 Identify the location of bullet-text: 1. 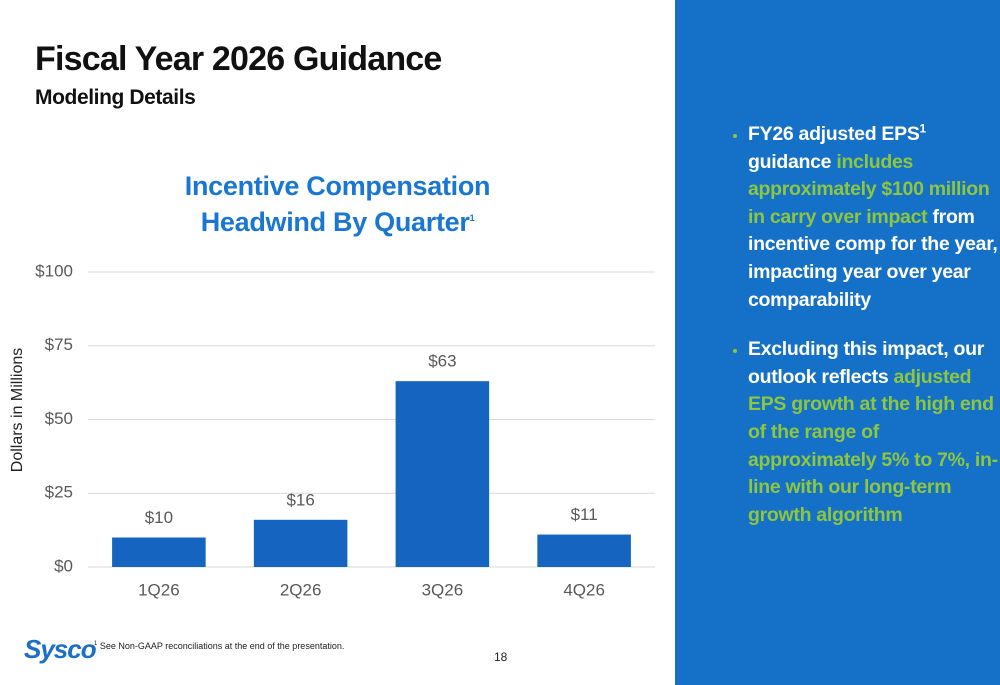
(923, 128).